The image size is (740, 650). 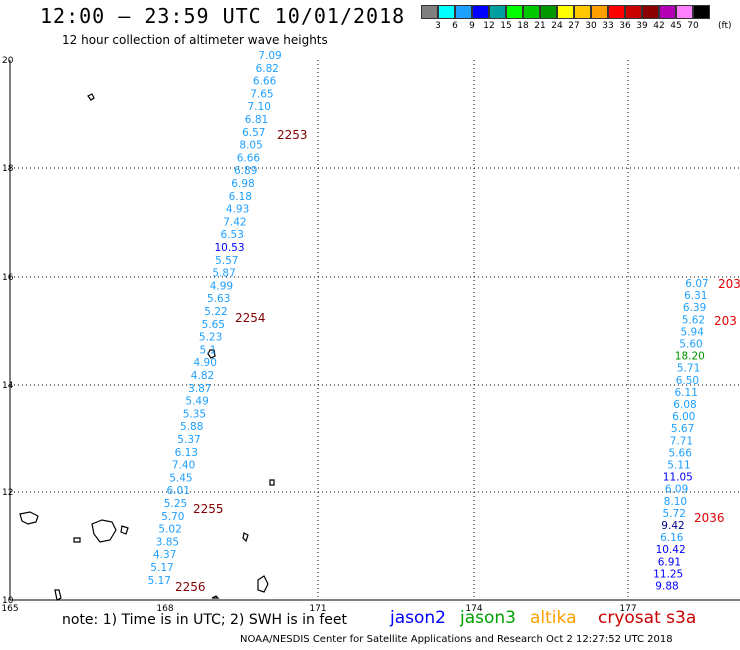 What do you see at coordinates (681, 453) in the screenshot?
I see `swh-value: 5.66` at bounding box center [681, 453].